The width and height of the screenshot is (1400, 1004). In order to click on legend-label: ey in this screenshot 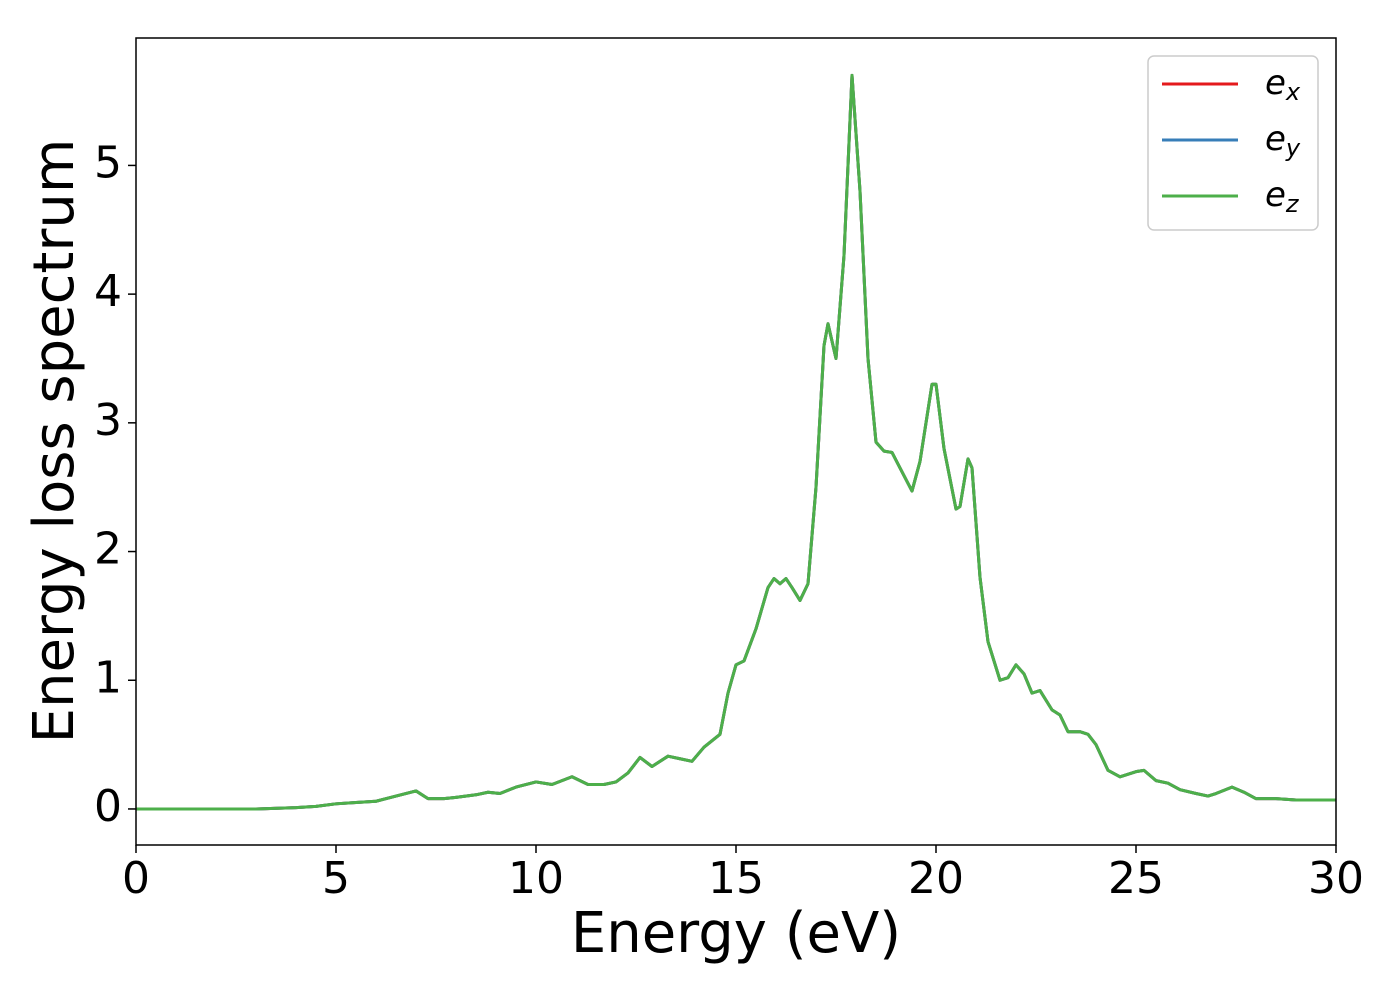, I will do `click(1283, 141)`.